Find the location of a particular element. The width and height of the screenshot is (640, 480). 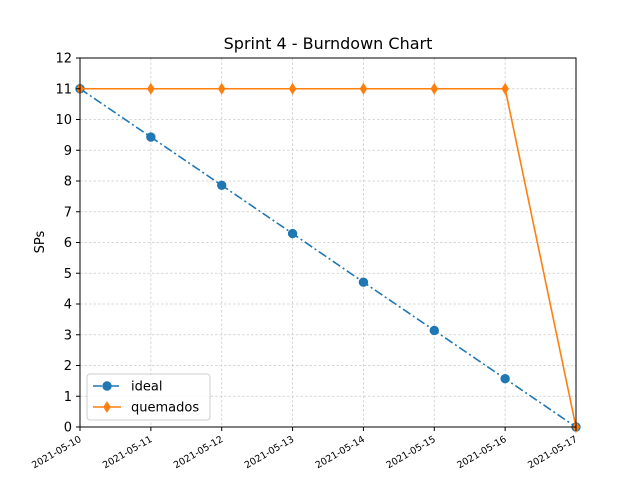

y-tick-label: 5 is located at coordinates (68, 274).